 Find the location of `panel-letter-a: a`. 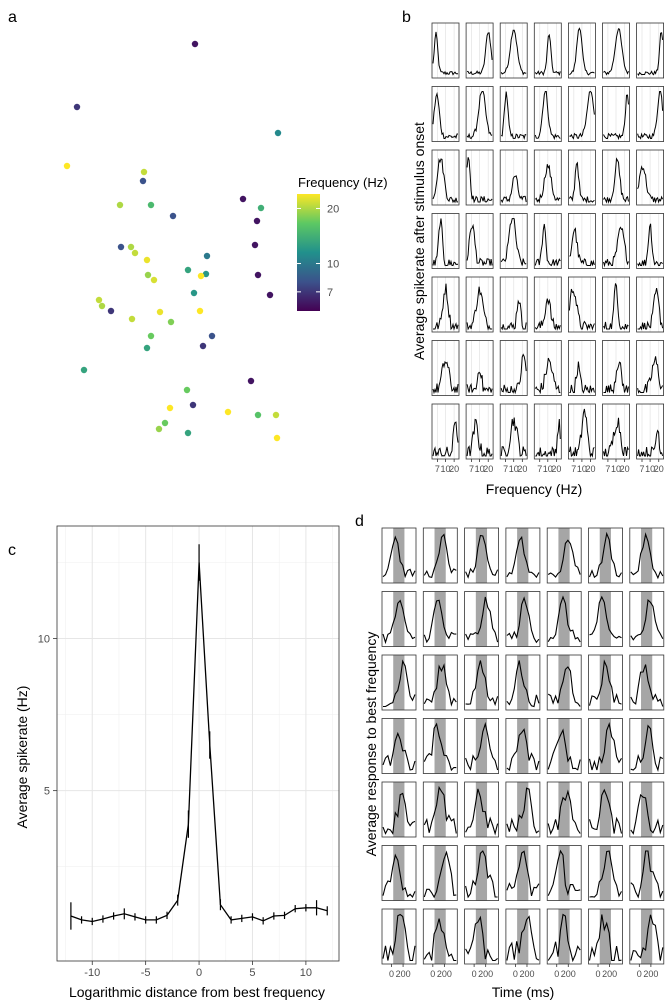

panel-letter-a: a is located at coordinates (12, 17).